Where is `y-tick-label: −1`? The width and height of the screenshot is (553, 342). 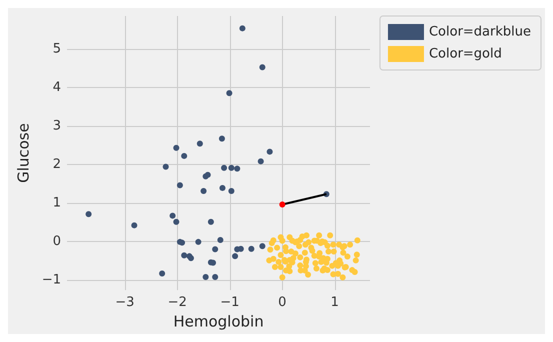
y-tick-label: −1 is located at coordinates (52, 280).